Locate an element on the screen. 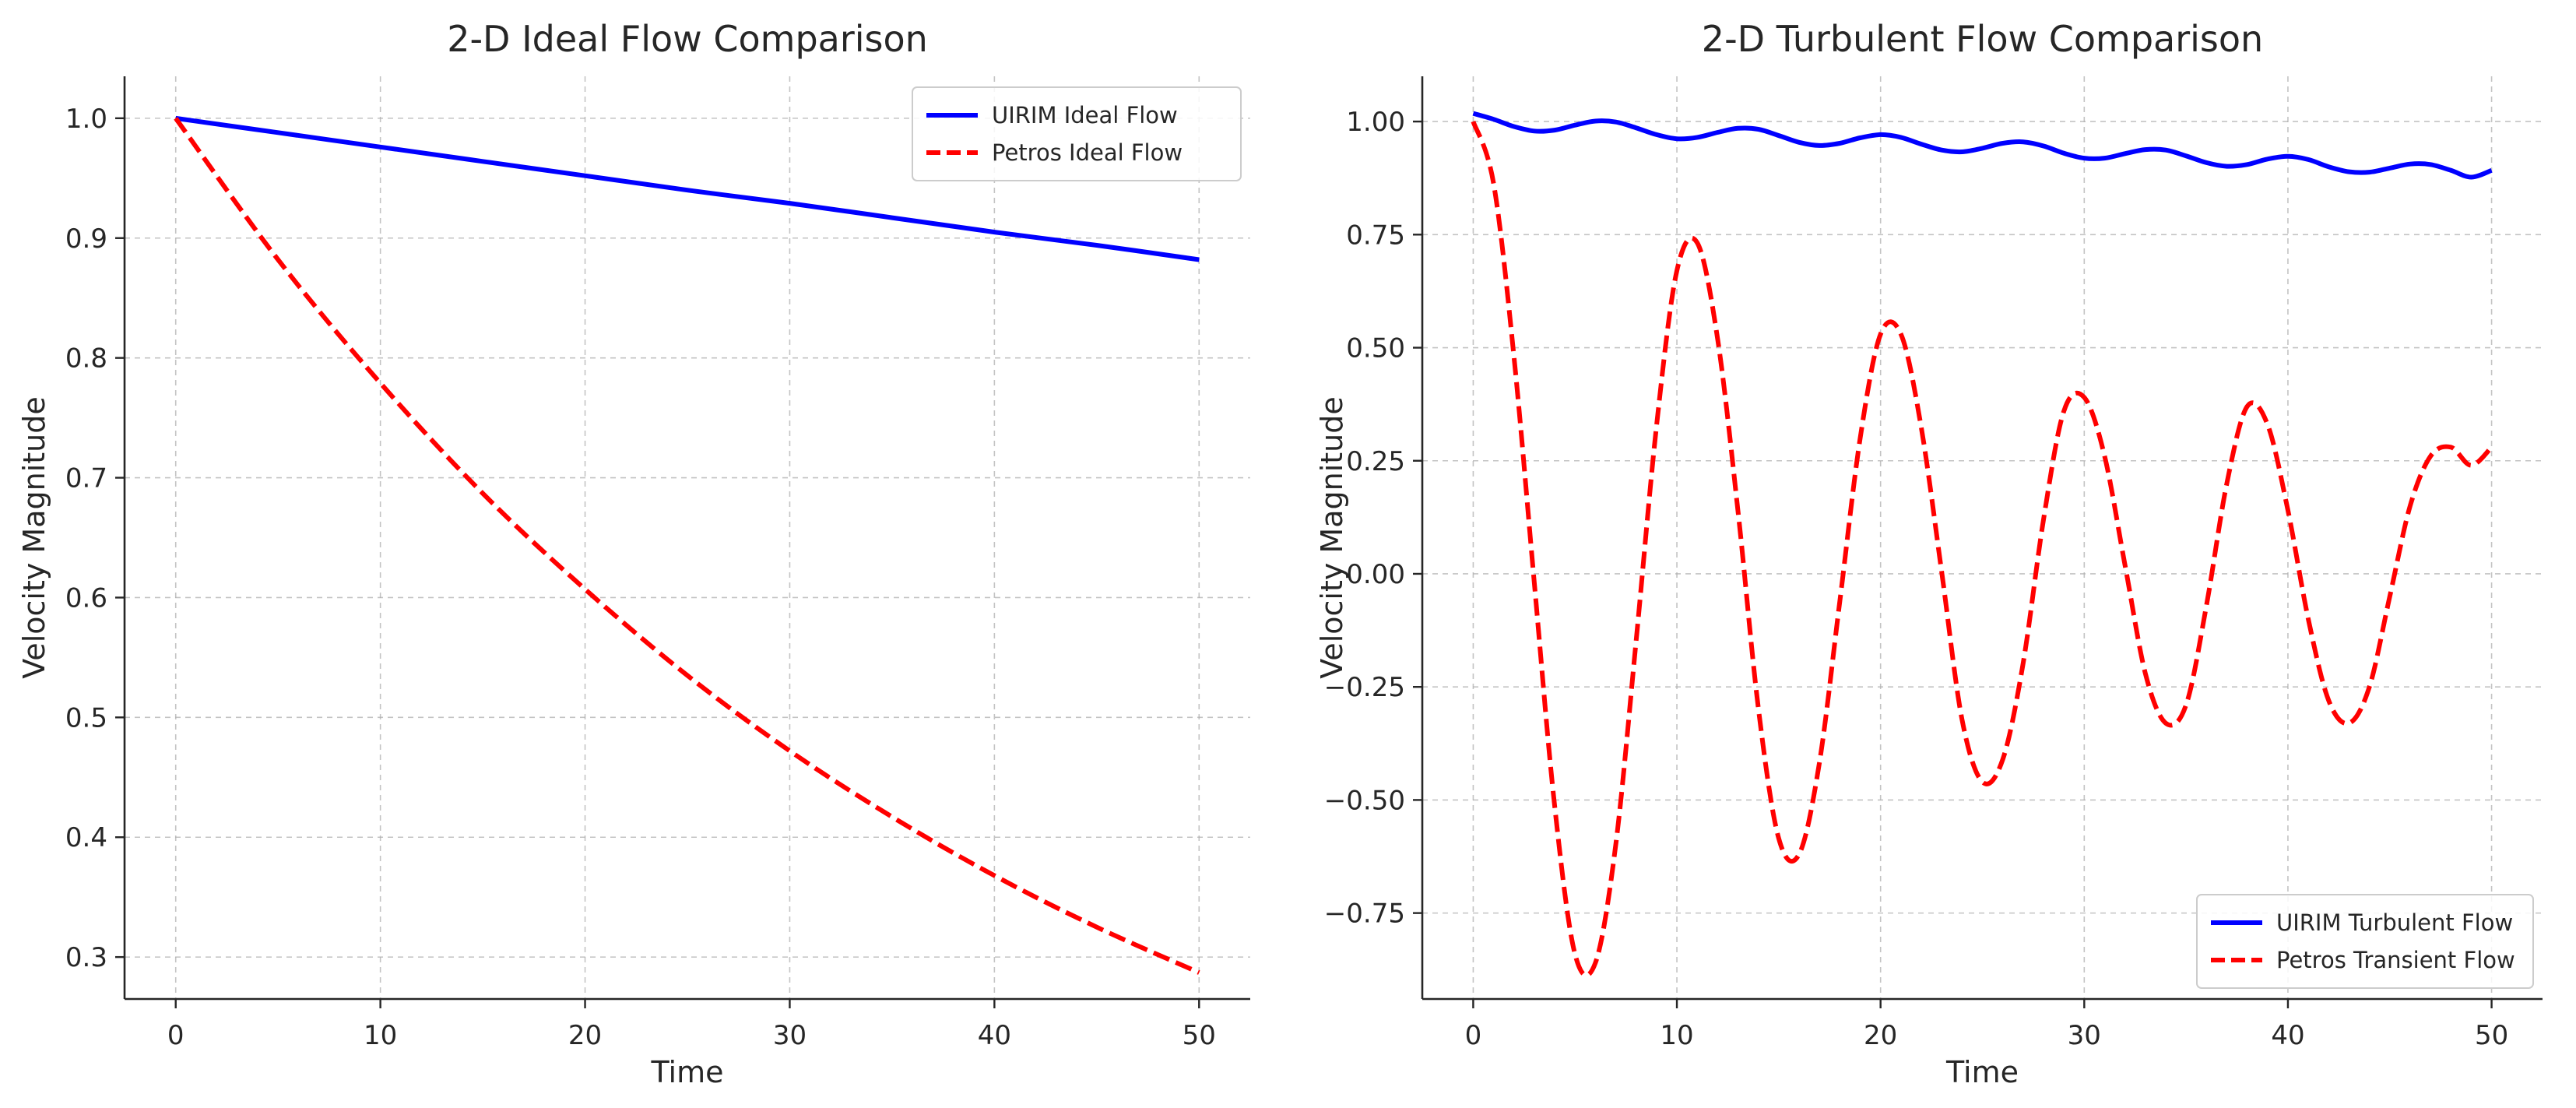 The height and width of the screenshot is (1108, 2576). turbulent-flow-ylabel: Velocity Magnitude is located at coordinates (1332, 537).